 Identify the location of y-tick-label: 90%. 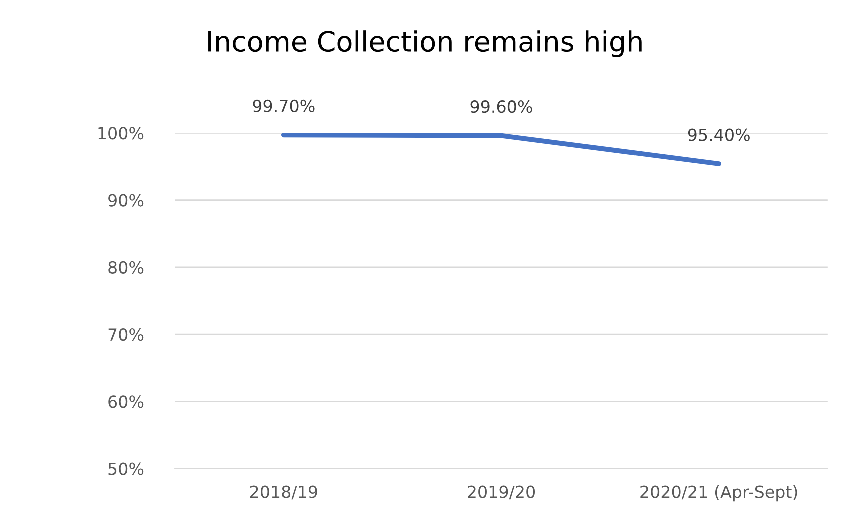
(126, 200).